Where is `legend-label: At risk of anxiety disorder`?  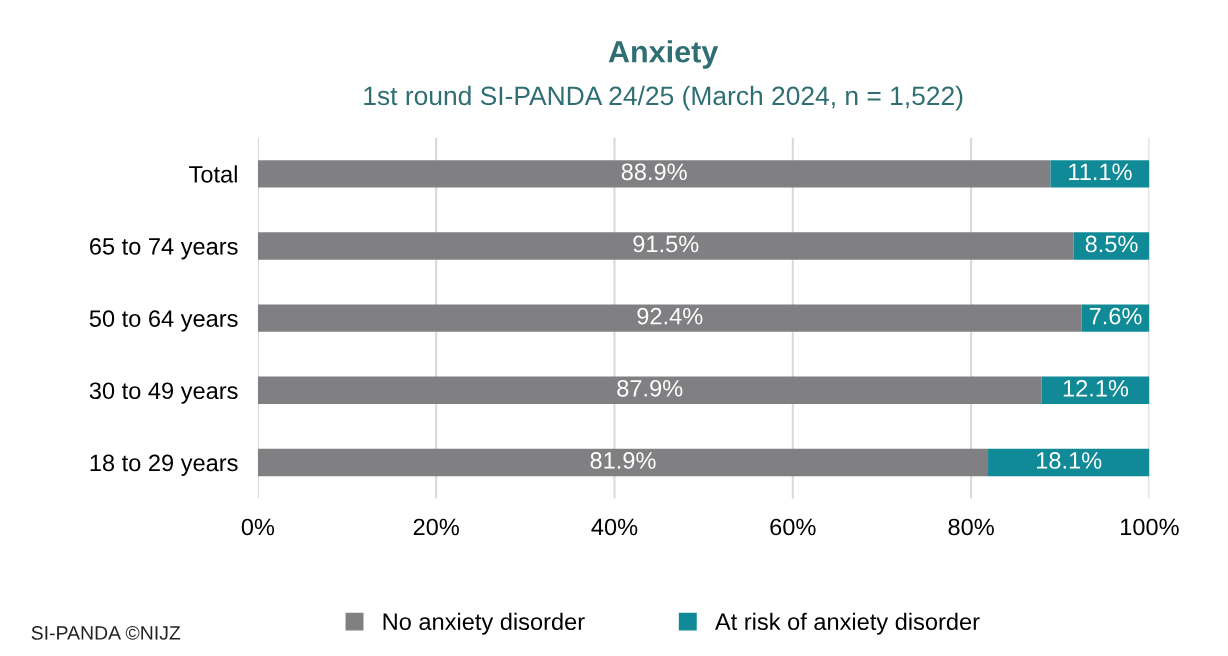 legend-label: At risk of anxiety disorder is located at coordinates (847, 623).